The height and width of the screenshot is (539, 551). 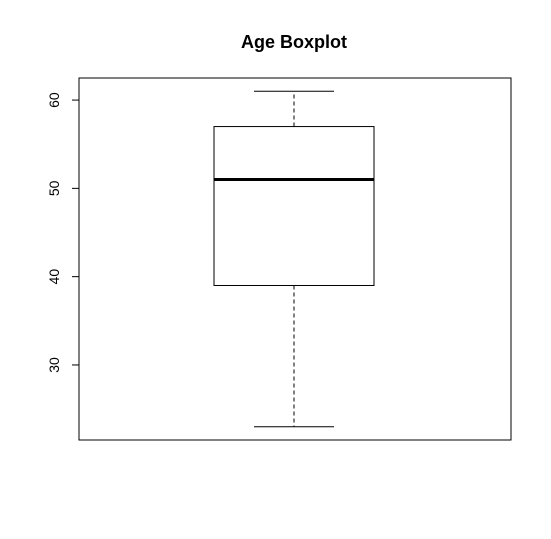 What do you see at coordinates (54, 188) in the screenshot?
I see `y-tick-label-50: 50` at bounding box center [54, 188].